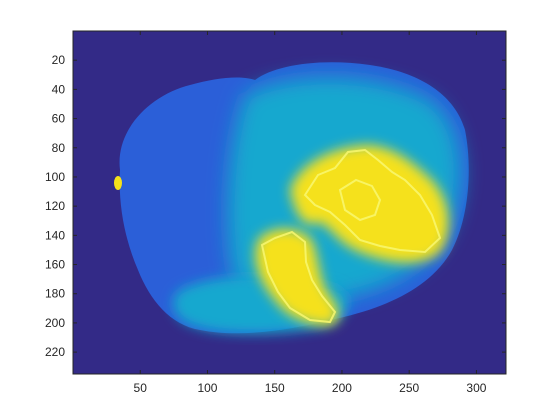 This screenshot has width=560, height=420. I want to click on contour-upper, so click(372, 201).